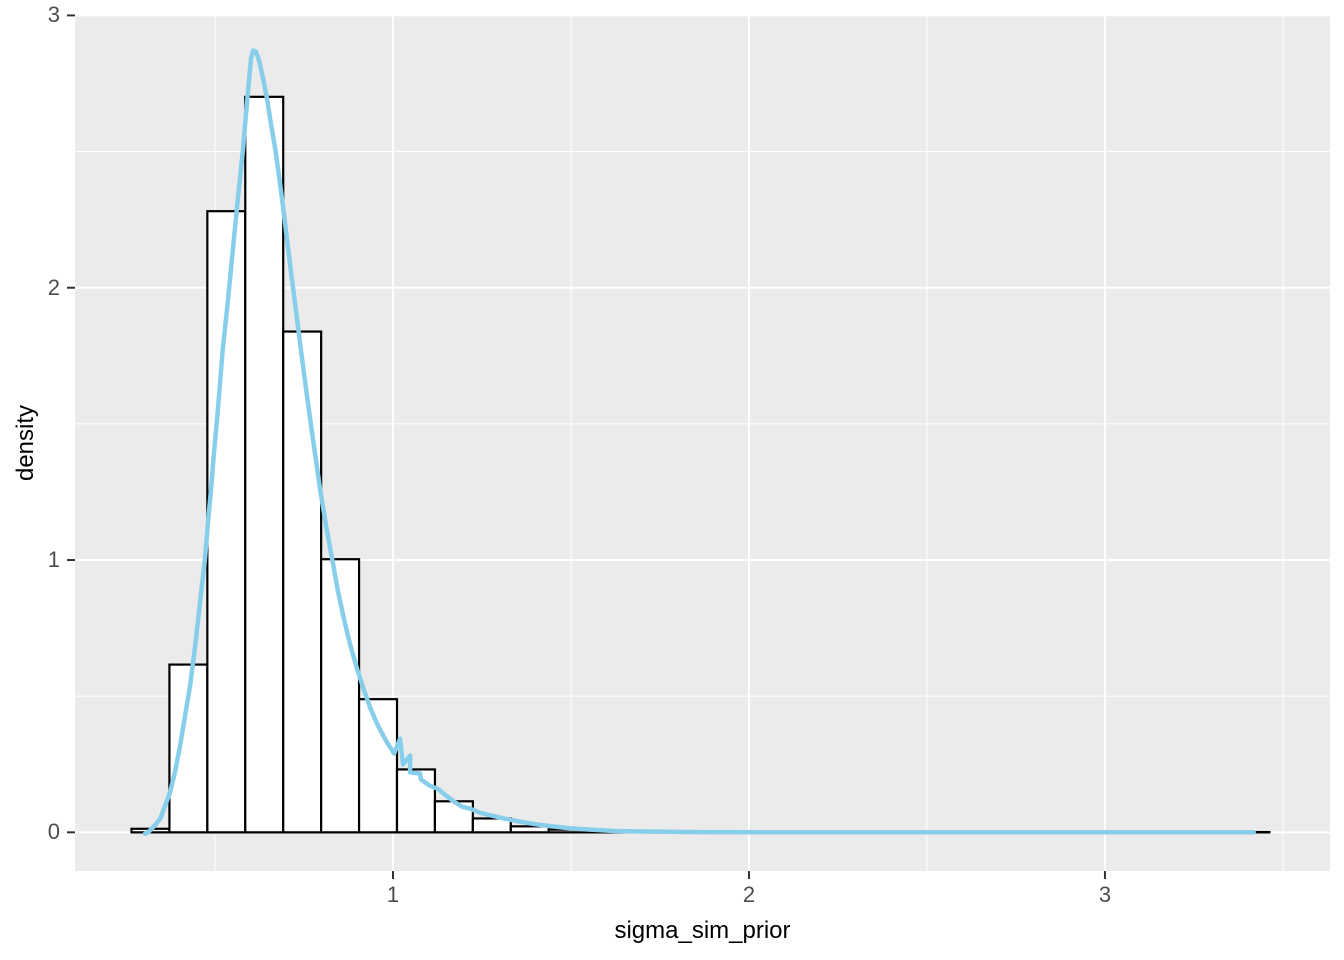 Image resolution: width=1344 pixels, height=960 pixels. I want to click on x-tick-label: 1, so click(393, 894).